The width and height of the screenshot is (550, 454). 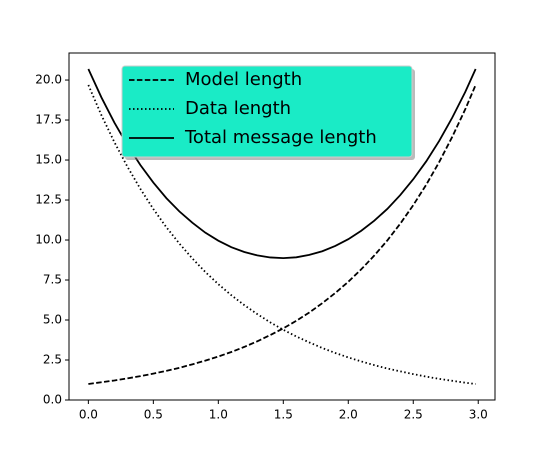 I want to click on x-tick-label: 3.0, so click(x=478, y=415).